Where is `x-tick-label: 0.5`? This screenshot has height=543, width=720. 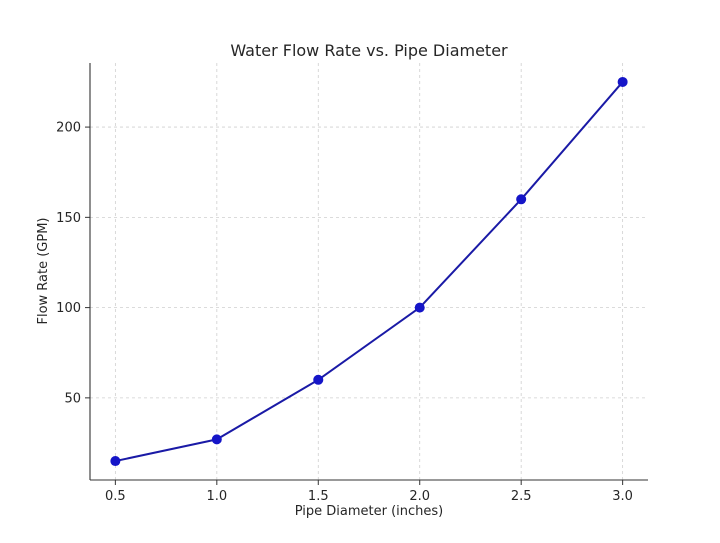 x-tick-label: 0.5 is located at coordinates (115, 496).